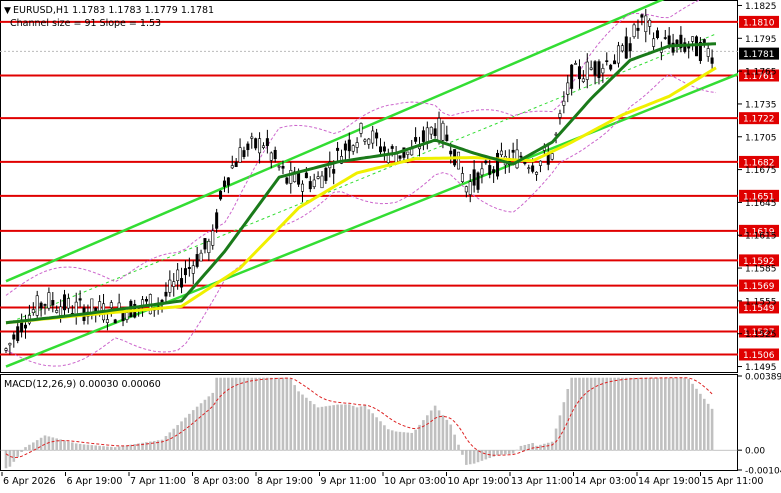 Image resolution: width=781 pixels, height=493 pixels. Describe the element at coordinates (761, 368) in the screenshot. I see `price-tick-label: 1.1495` at that location.